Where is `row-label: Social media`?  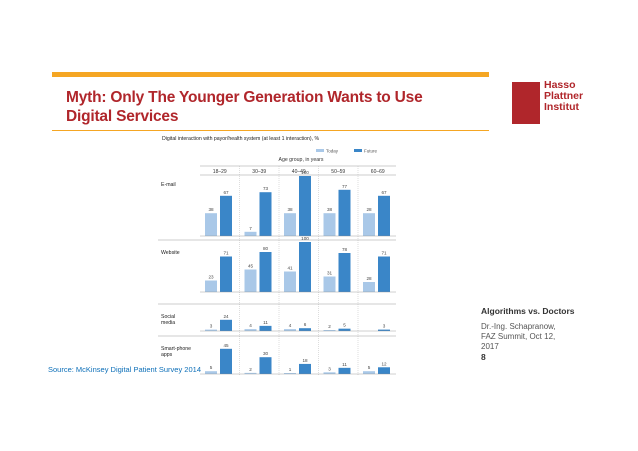 row-label: Social media is located at coordinates (168, 320).